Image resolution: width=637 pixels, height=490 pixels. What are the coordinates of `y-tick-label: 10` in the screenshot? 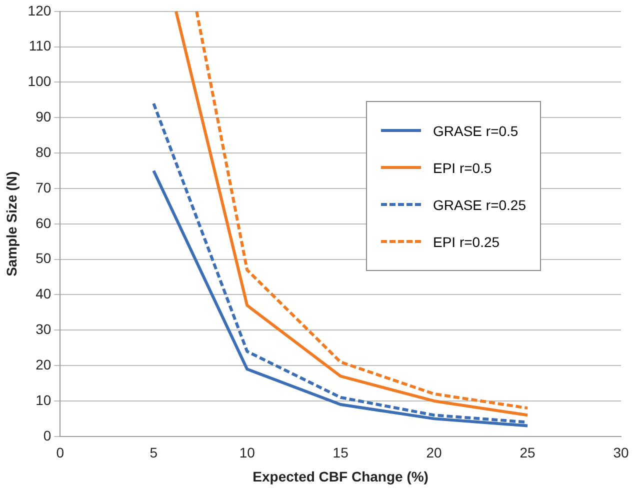 It's located at (44, 400).